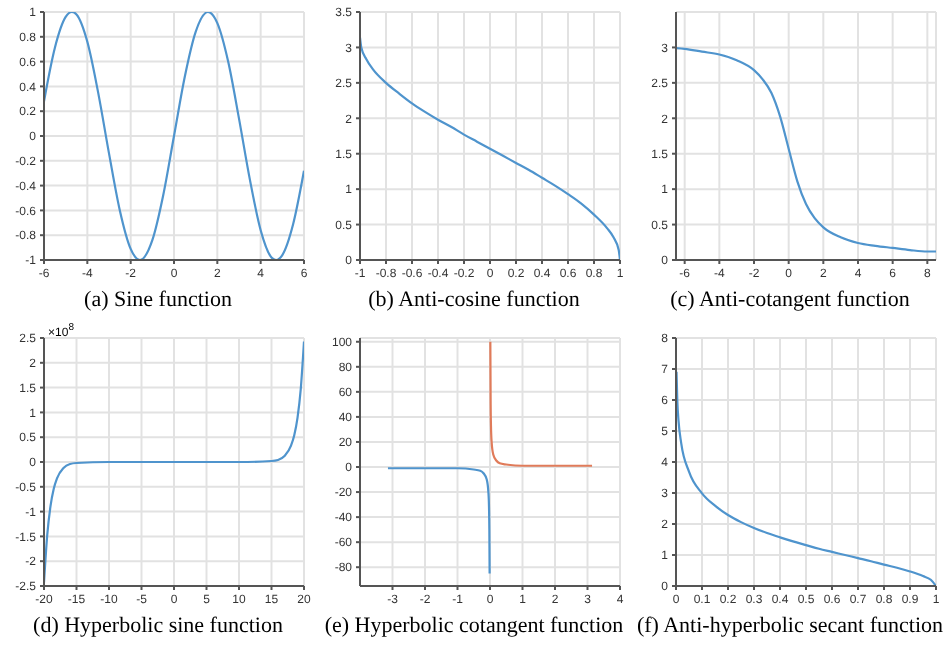 Image resolution: width=948 pixels, height=652 pixels. What do you see at coordinates (158, 300) in the screenshot?
I see `text: (a) Sine function` at bounding box center [158, 300].